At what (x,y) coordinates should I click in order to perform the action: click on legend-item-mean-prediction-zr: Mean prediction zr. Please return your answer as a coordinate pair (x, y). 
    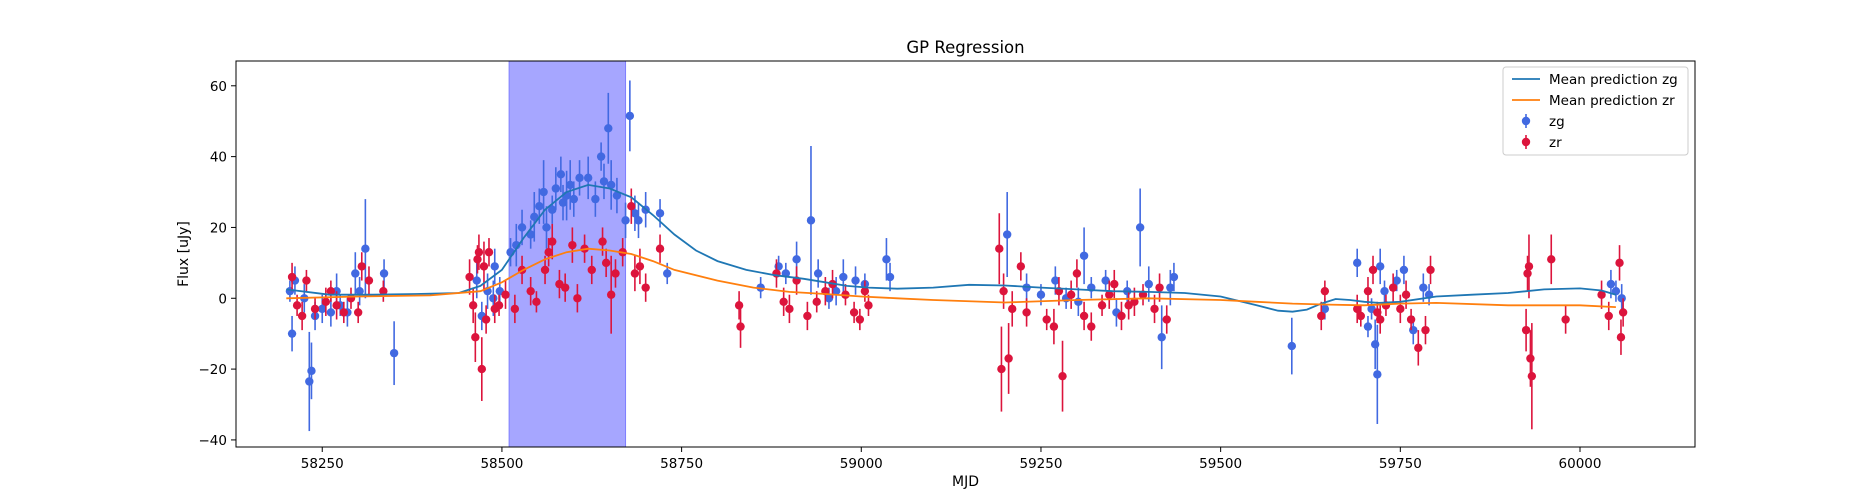
    Looking at the image, I should click on (1593, 101).